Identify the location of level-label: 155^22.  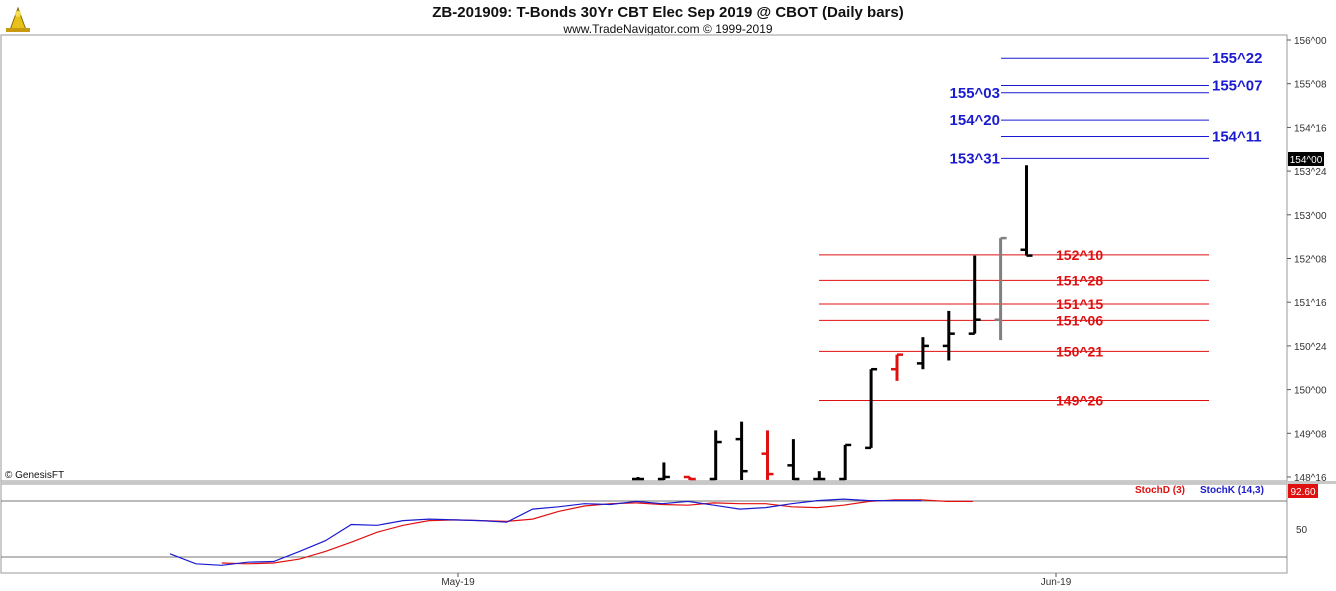
(1237, 58).